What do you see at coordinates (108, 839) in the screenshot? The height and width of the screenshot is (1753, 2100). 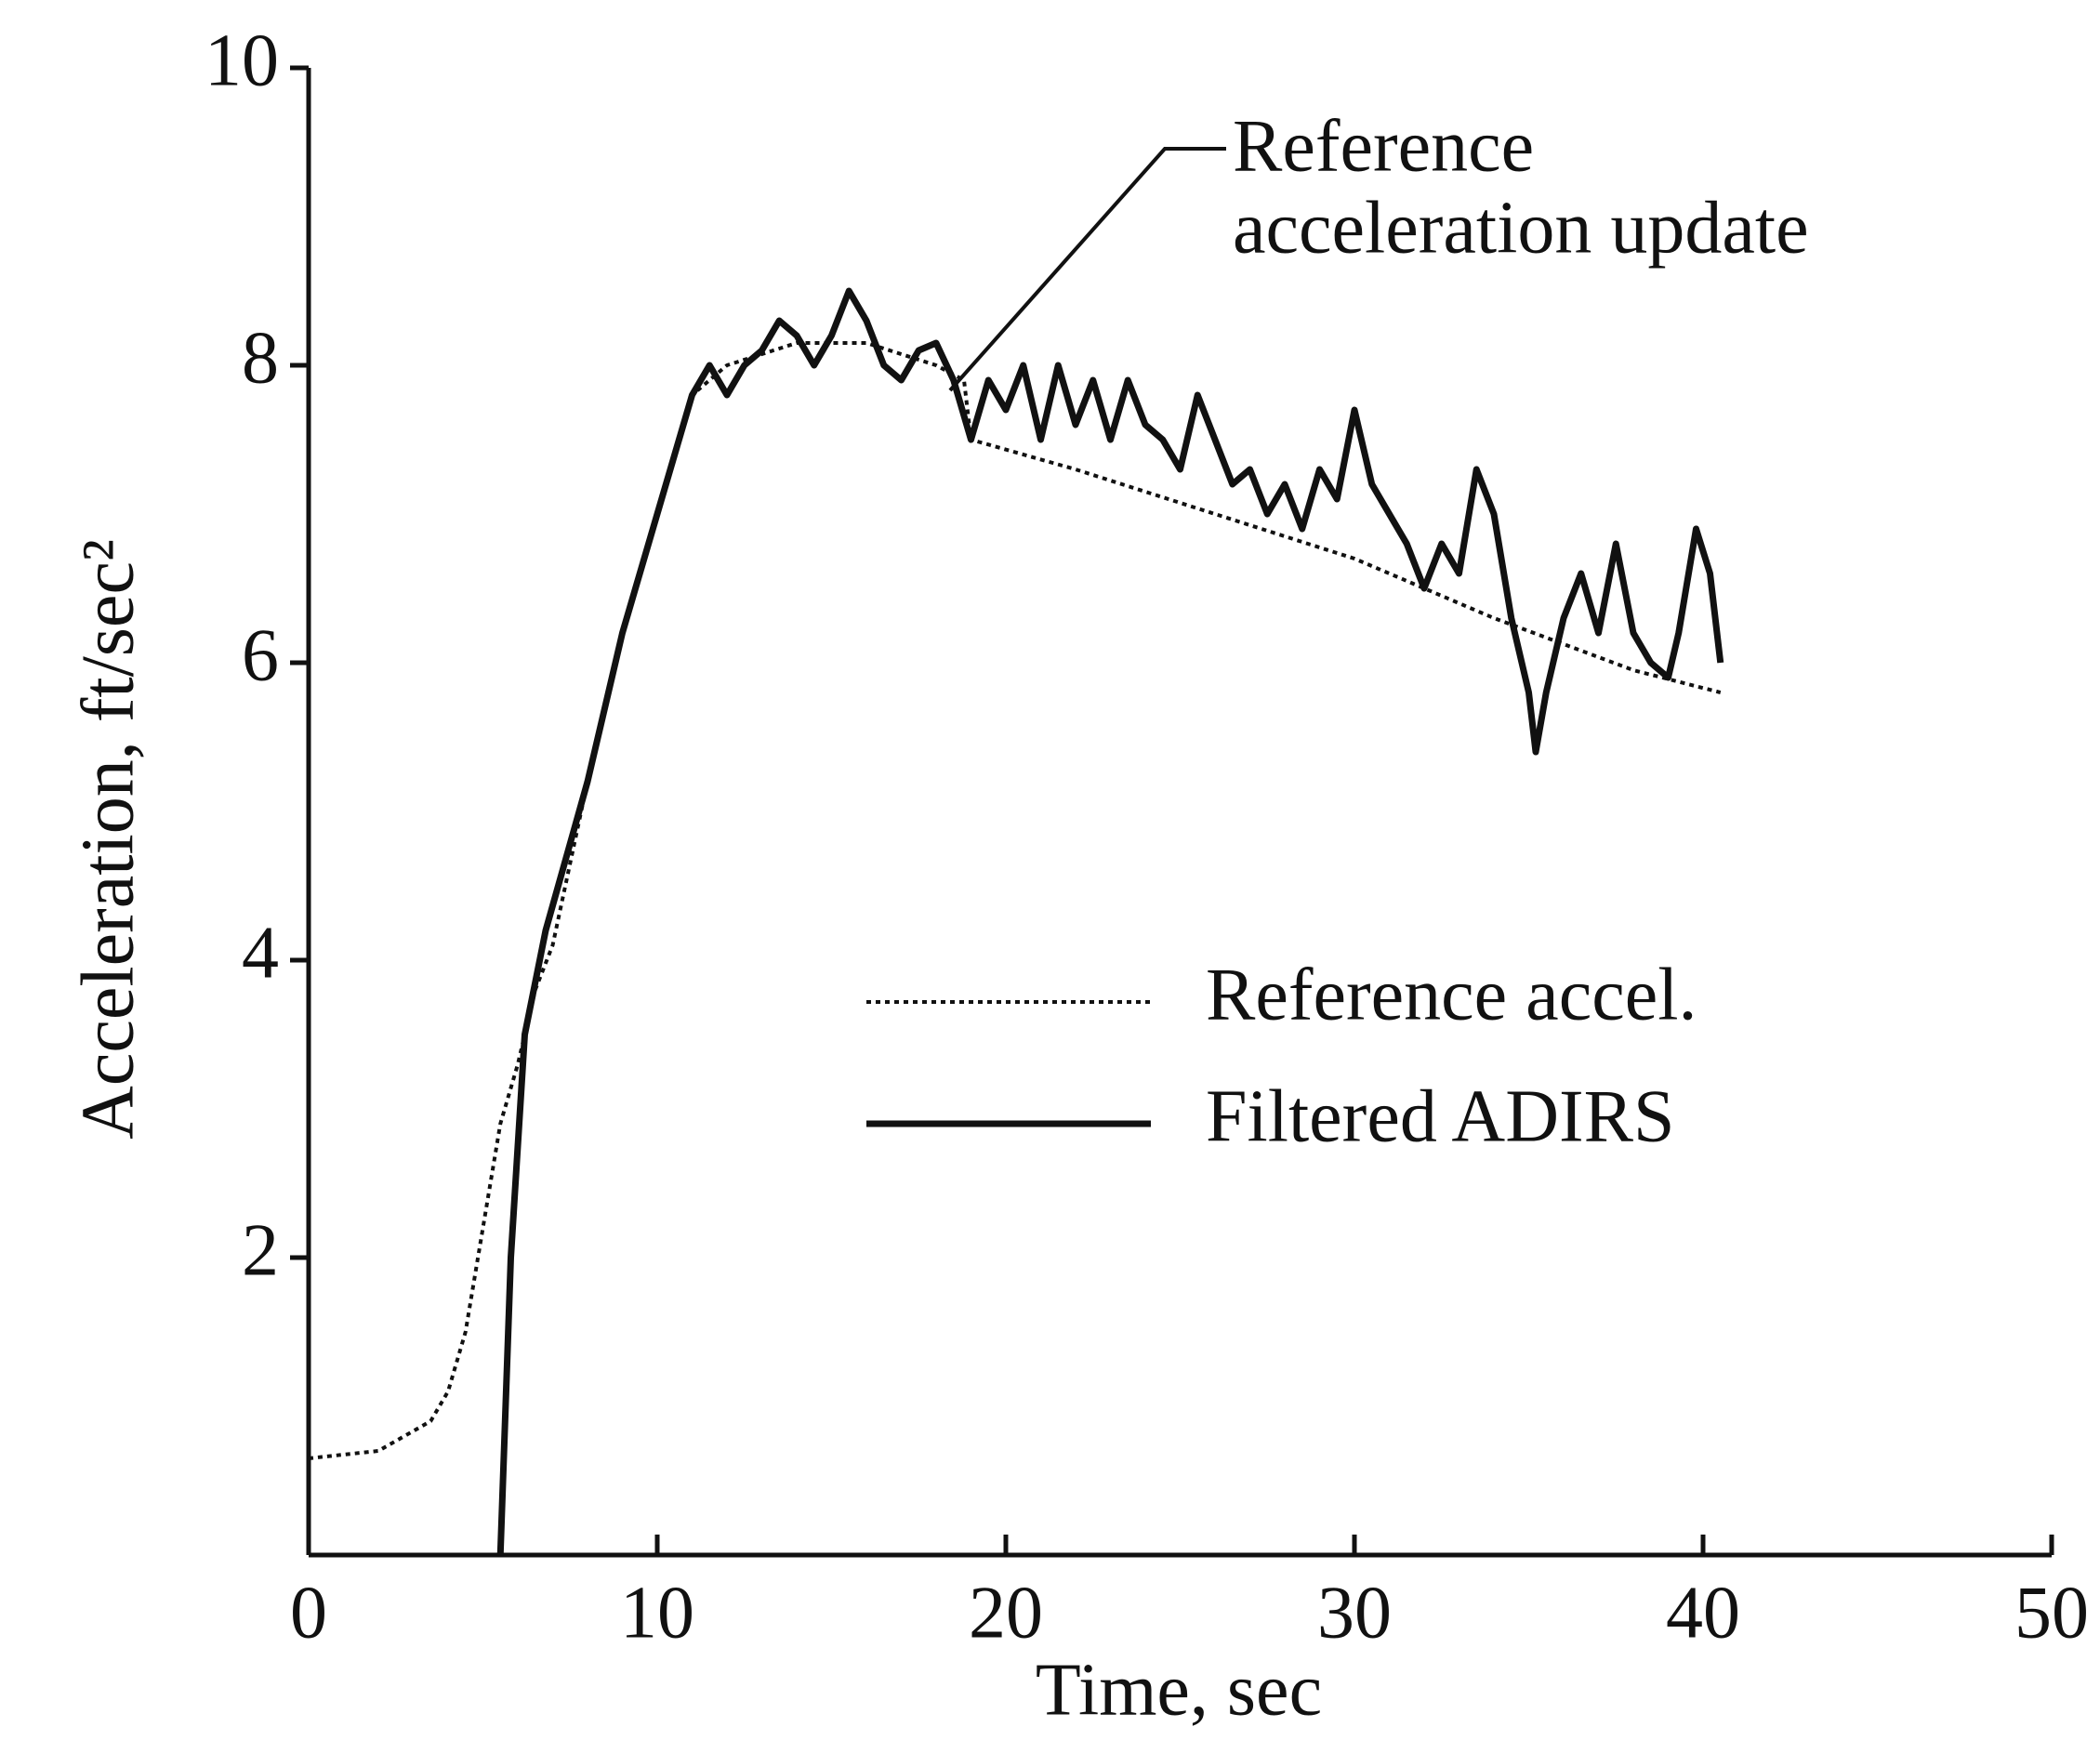 I see `y-axis-label: Acceleration, ft/sec²` at bounding box center [108, 839].